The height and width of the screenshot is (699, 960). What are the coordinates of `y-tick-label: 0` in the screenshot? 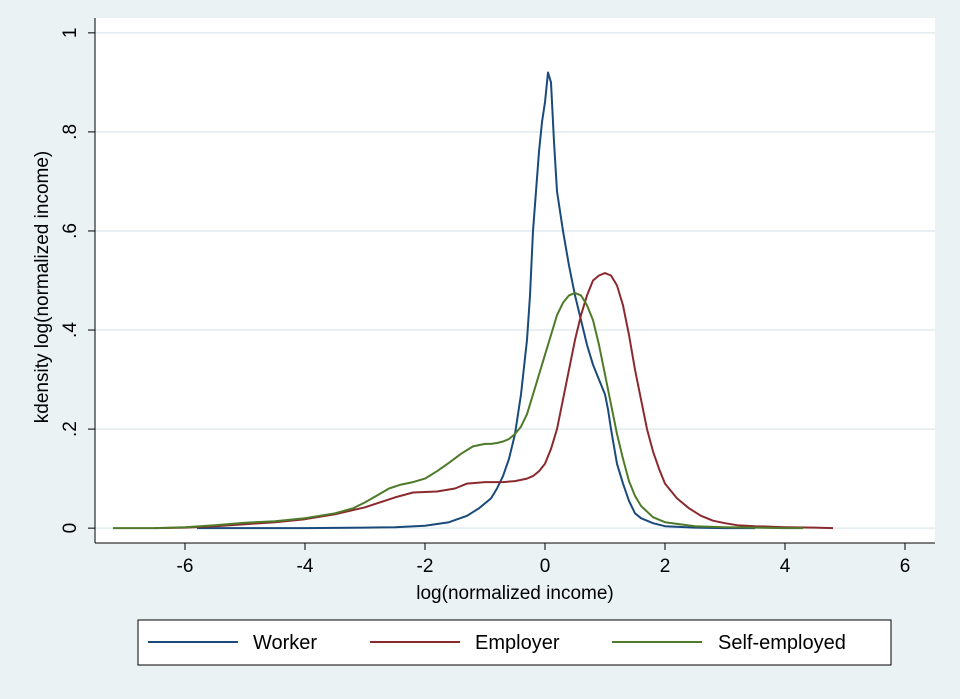 It's located at (70, 528).